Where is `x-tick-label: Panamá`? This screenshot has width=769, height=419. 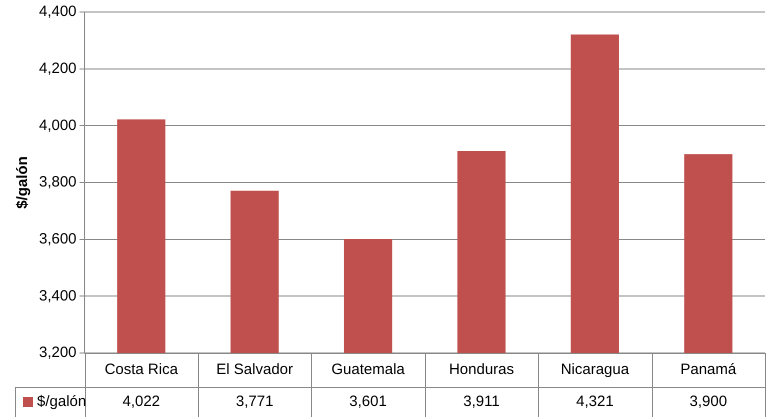 x-tick-label: Panamá is located at coordinates (708, 369).